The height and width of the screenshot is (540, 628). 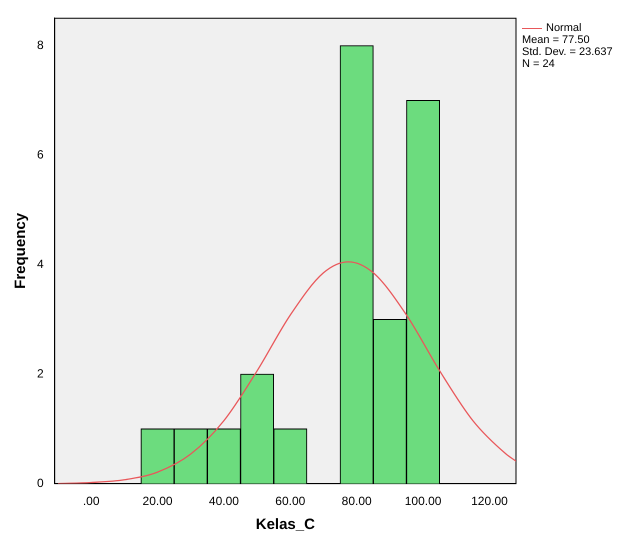 I want to click on legend-label: Normal, so click(x=564, y=28).